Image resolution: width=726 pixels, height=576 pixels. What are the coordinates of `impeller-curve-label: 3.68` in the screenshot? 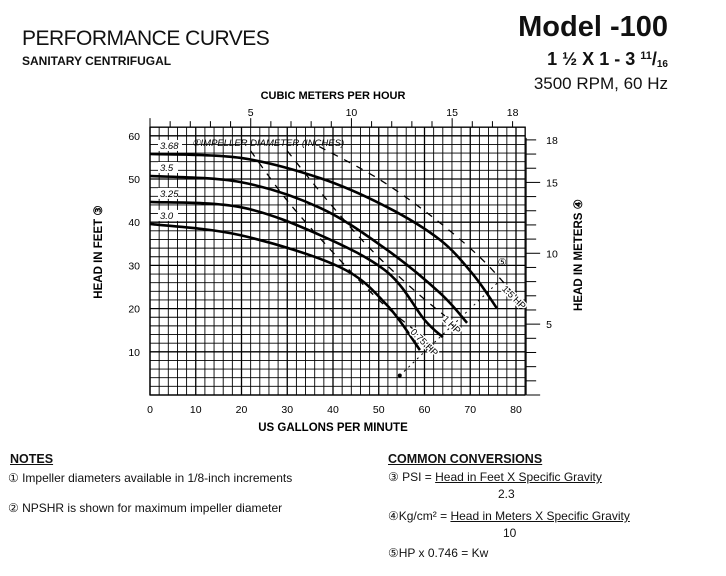 It's located at (169, 146).